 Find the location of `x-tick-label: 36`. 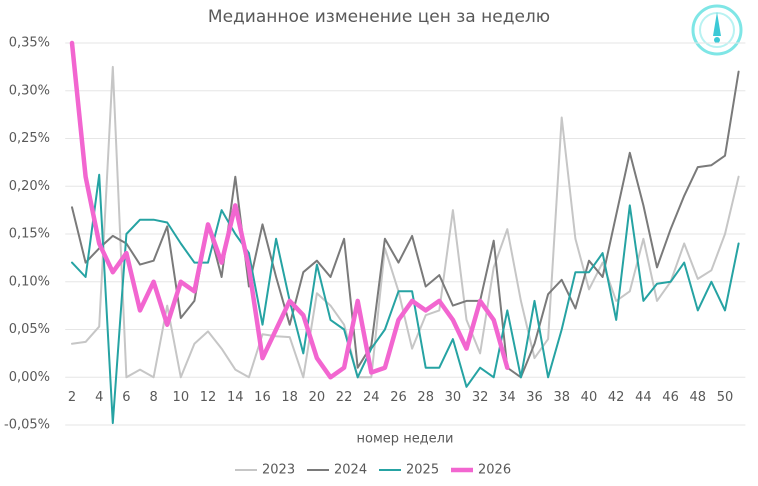

x-tick-label: 36 is located at coordinates (534, 397).